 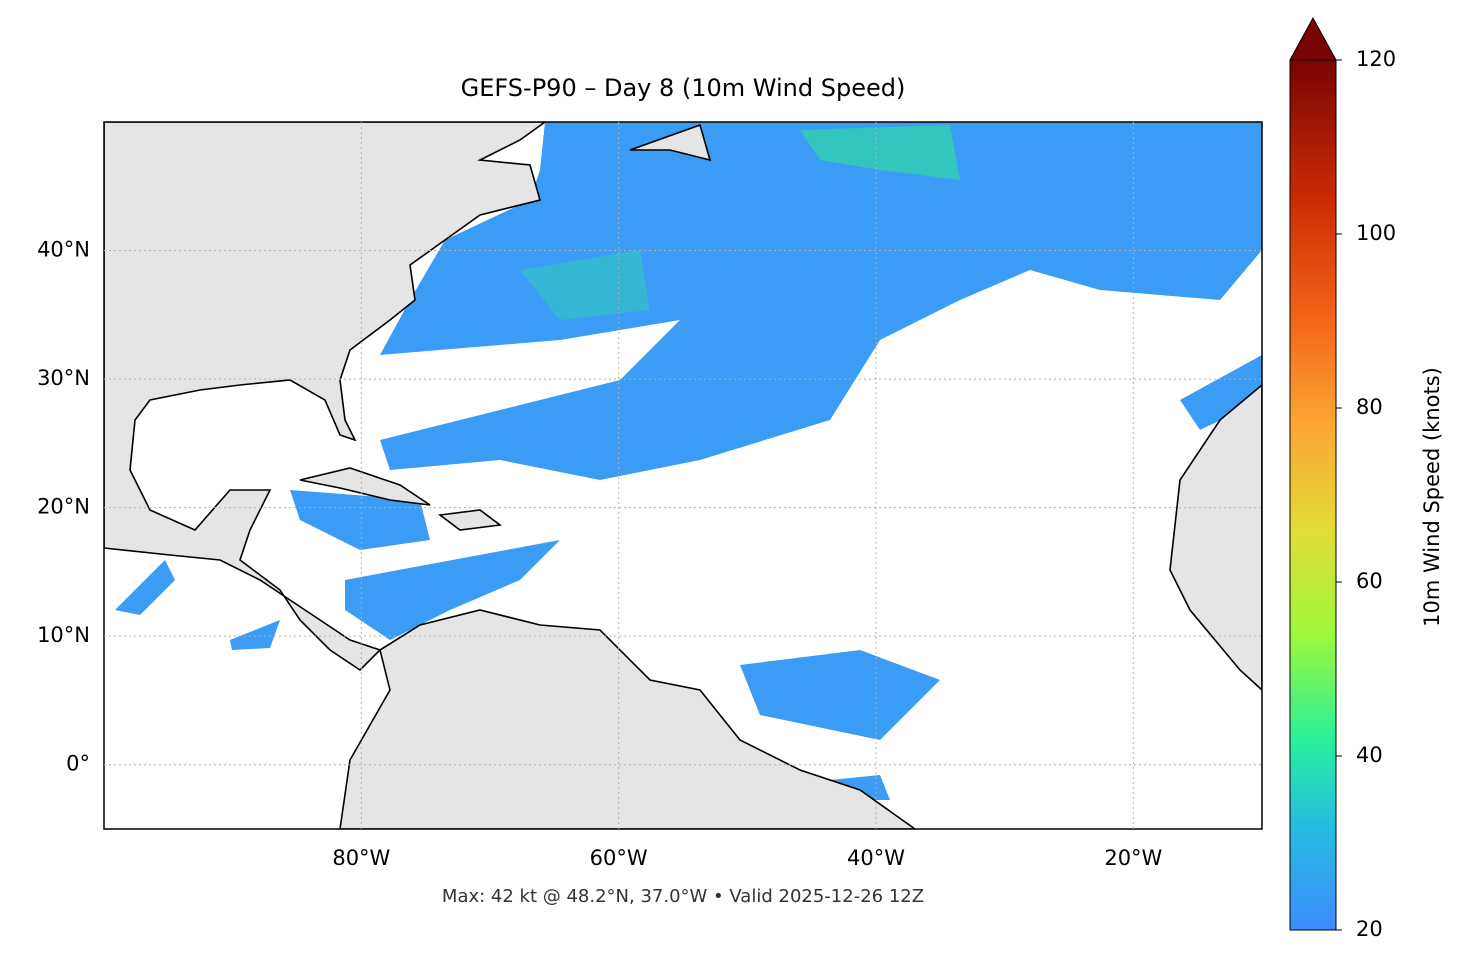 I want to click on x-tick-label: 20°W, so click(x=1133, y=858).